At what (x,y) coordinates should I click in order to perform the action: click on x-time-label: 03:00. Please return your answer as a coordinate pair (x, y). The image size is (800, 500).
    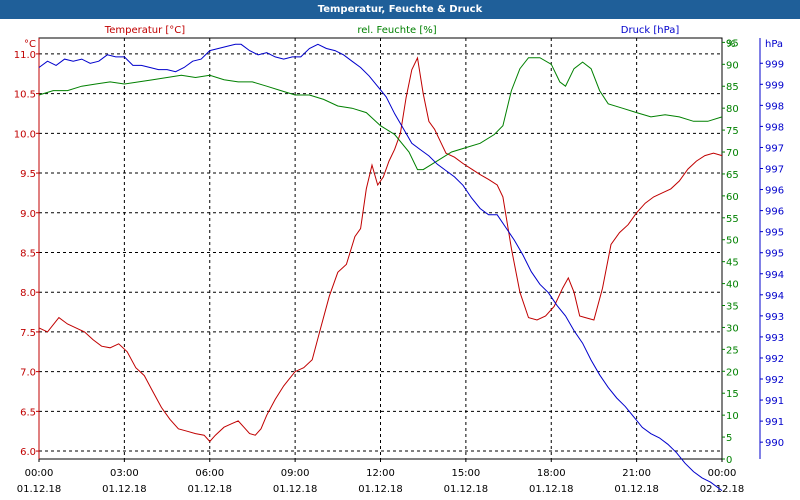
    Looking at the image, I should click on (124, 473).